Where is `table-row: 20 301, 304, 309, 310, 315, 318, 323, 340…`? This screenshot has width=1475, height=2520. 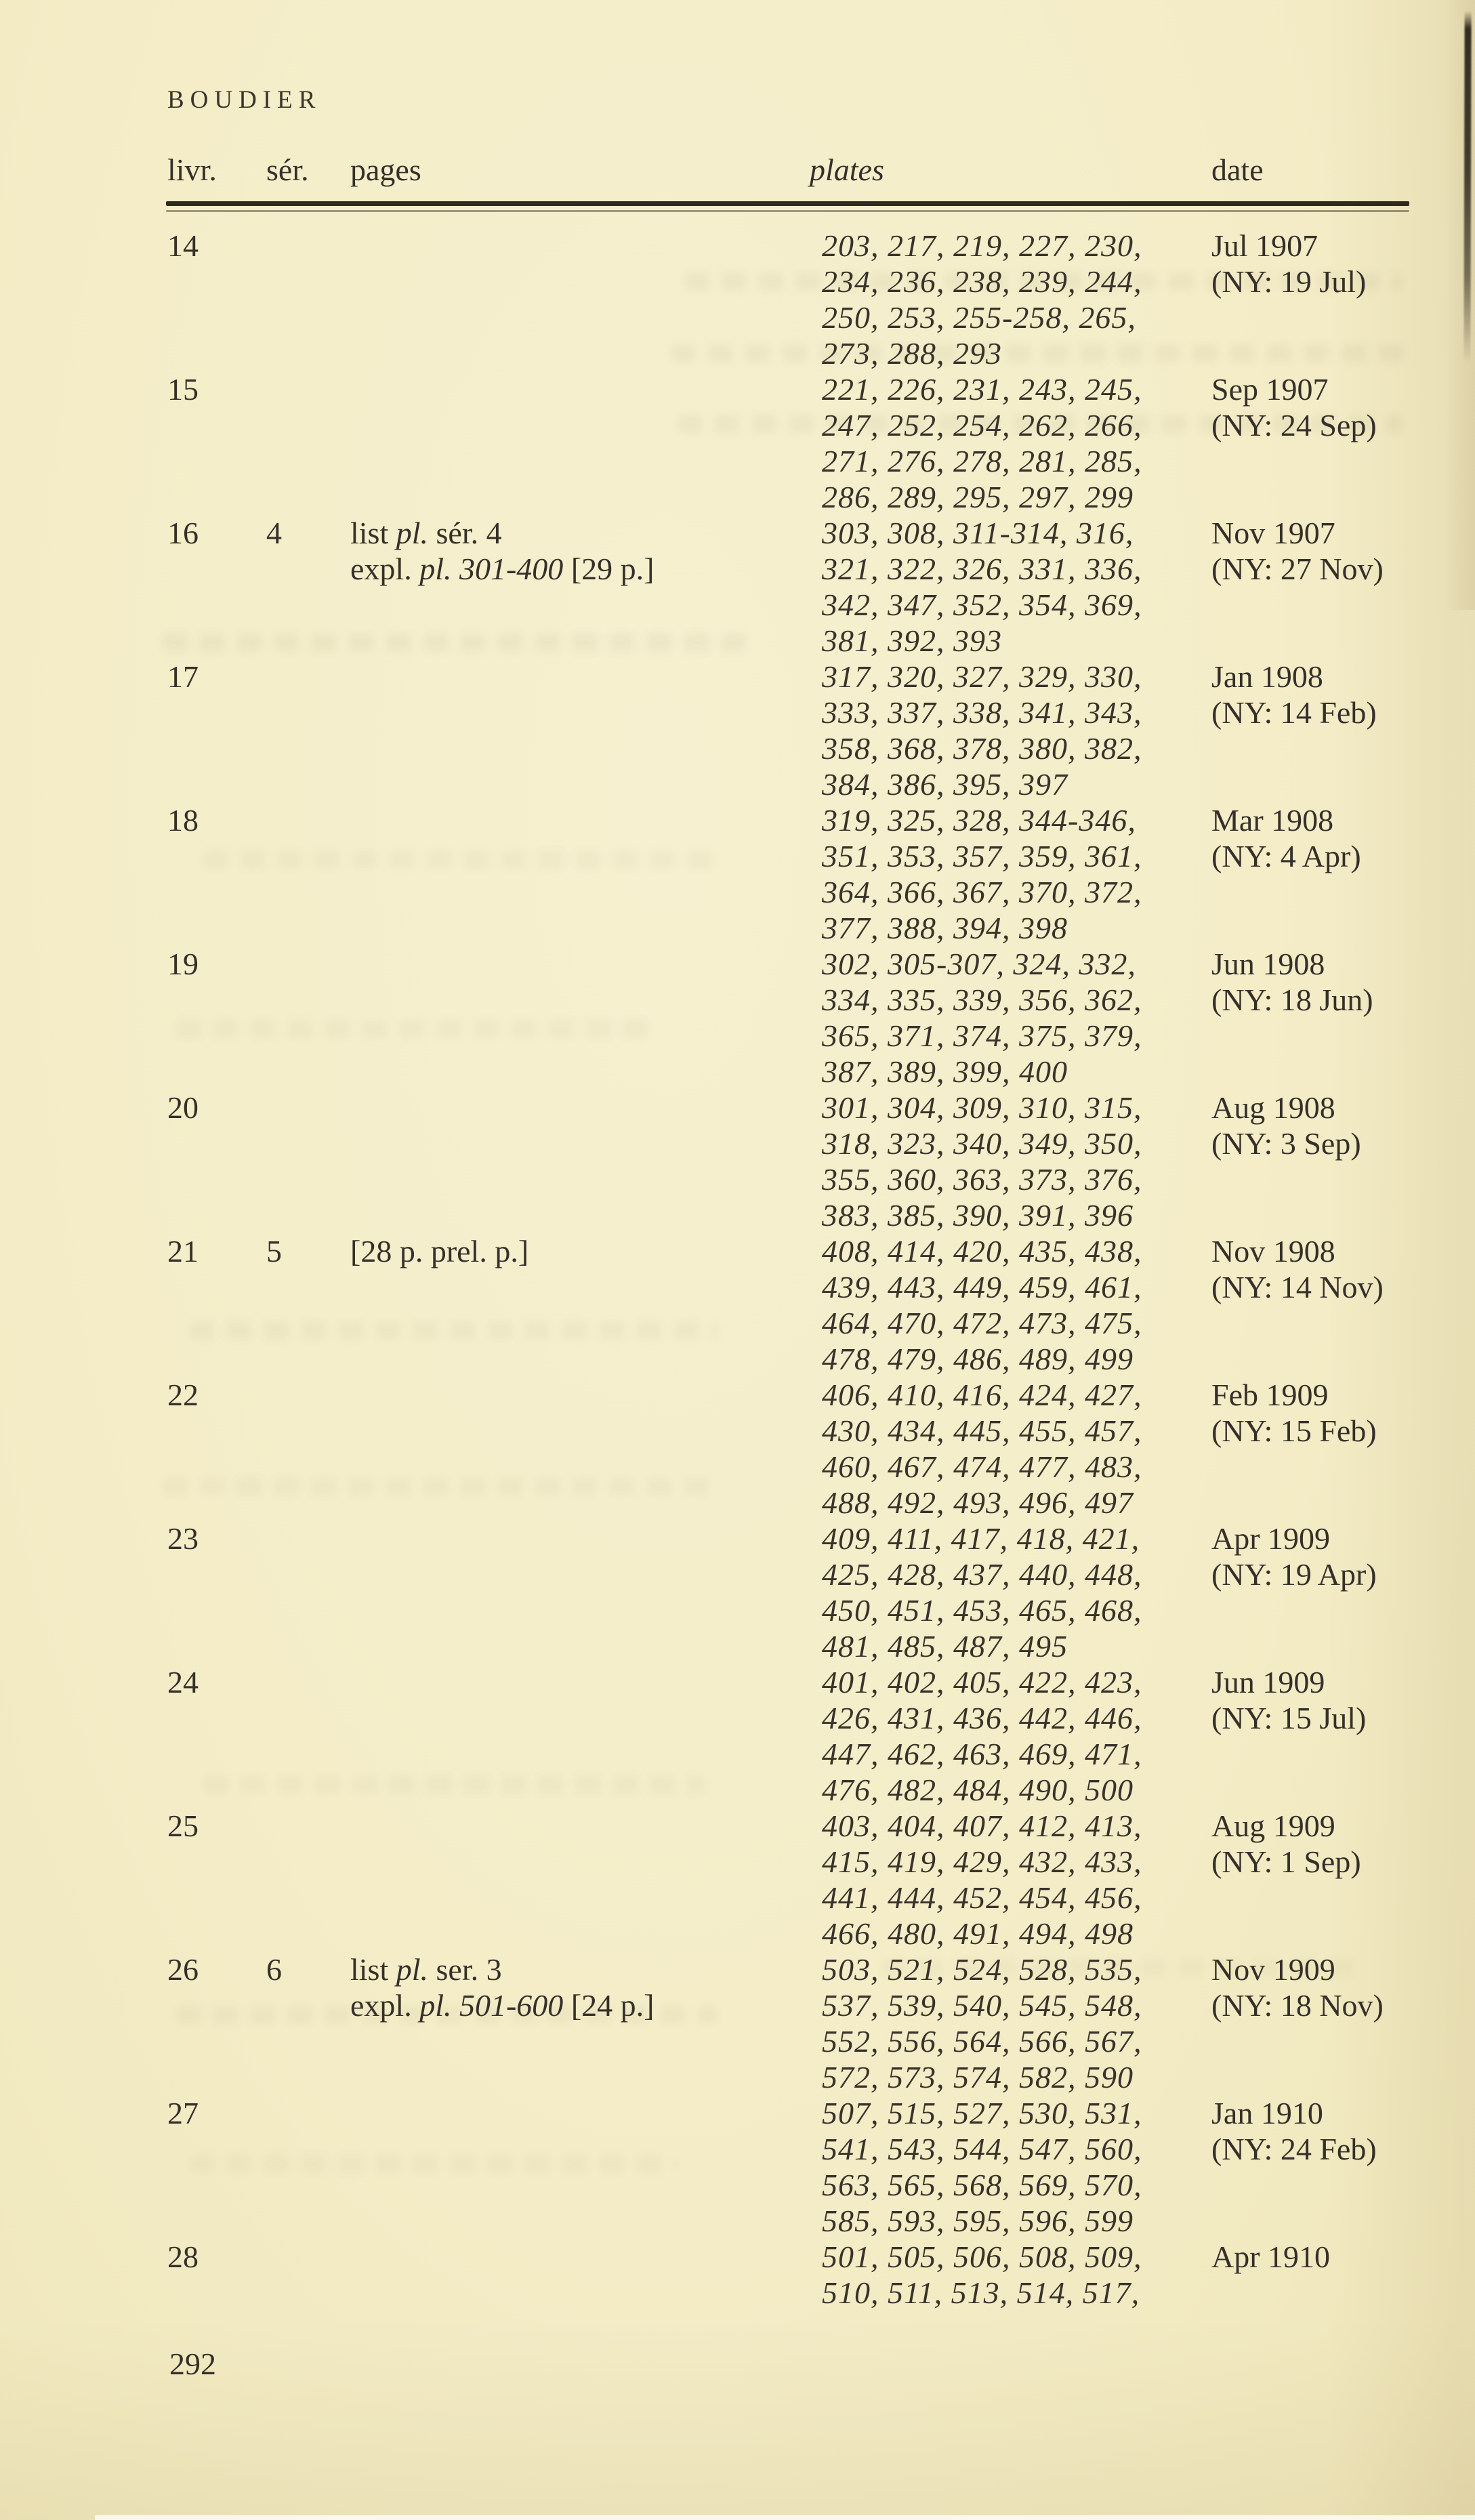 table-row: 20 301, 304, 309, 310, 315, 318, 323, 340… is located at coordinates (737, 1162).